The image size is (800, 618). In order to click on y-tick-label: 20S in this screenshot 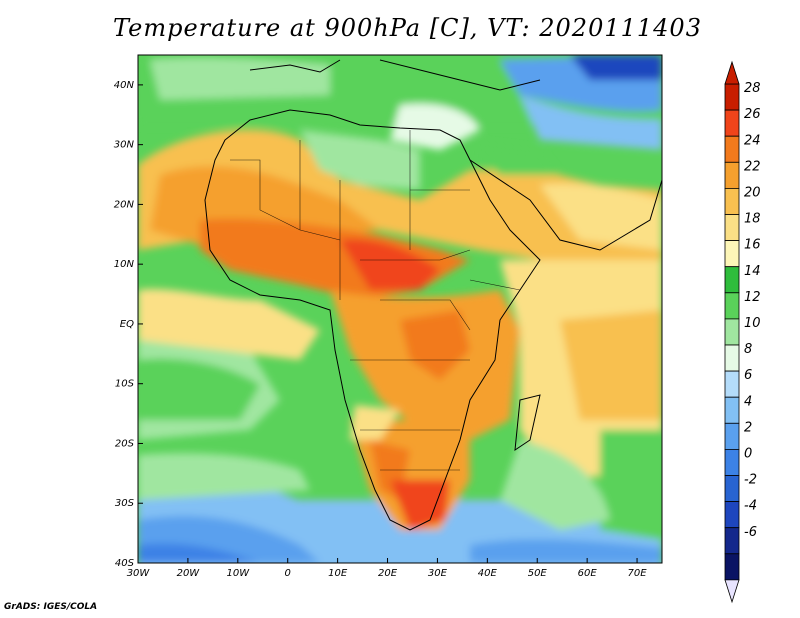, I will do `click(125, 443)`.